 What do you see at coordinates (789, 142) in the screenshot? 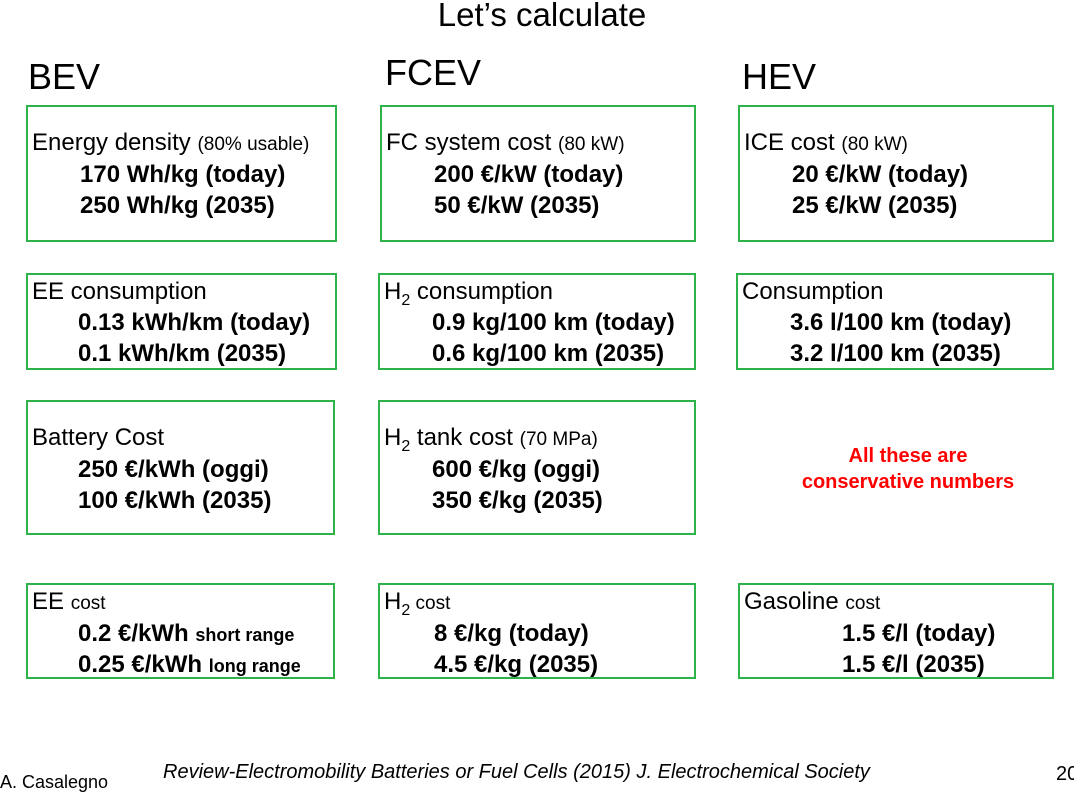
I see `box-label: ICE cost` at bounding box center [789, 142].